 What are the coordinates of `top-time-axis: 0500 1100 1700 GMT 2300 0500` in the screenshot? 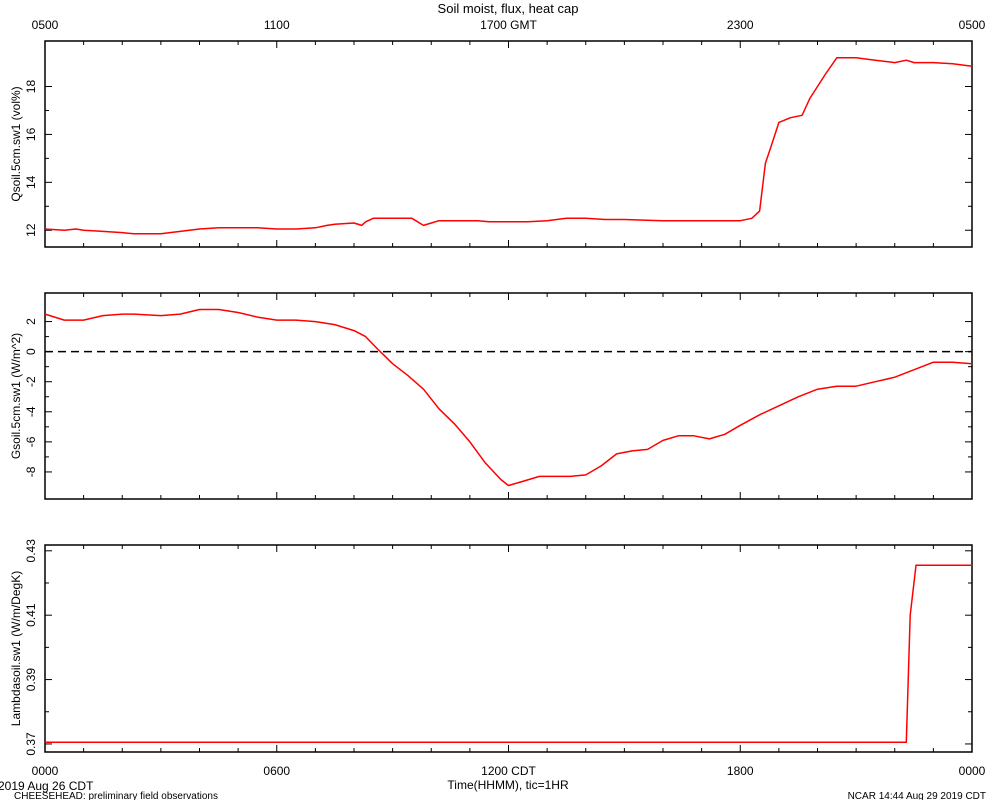 It's located at (509, 25).